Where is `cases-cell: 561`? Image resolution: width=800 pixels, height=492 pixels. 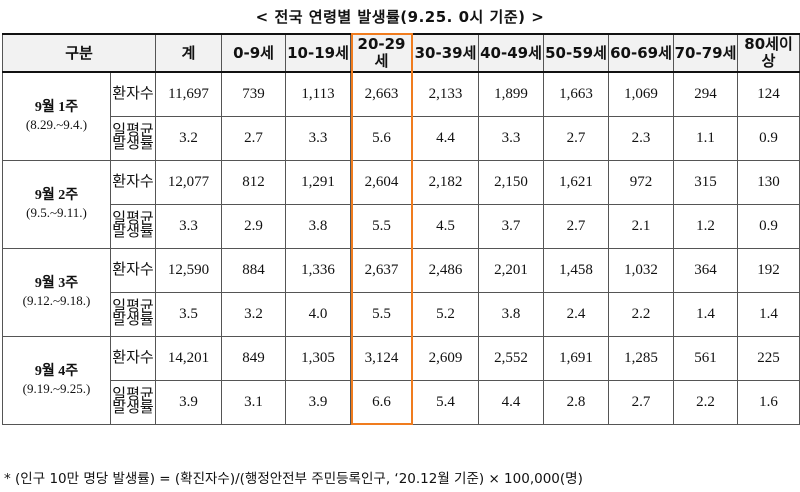 cases-cell: 561 is located at coordinates (706, 358).